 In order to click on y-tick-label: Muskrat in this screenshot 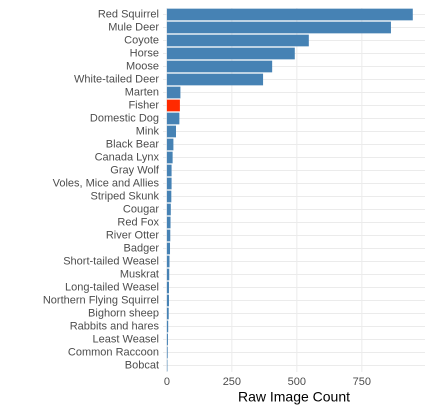, I will do `click(139, 274)`.